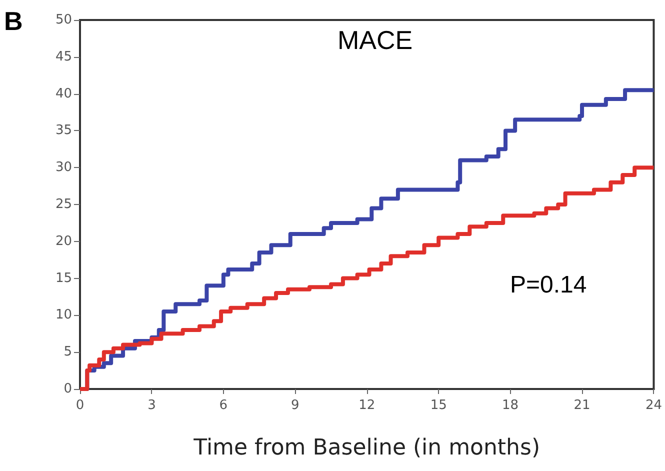 The height and width of the screenshot is (471, 665). What do you see at coordinates (223, 405) in the screenshot?
I see `x-tick-label: 6` at bounding box center [223, 405].